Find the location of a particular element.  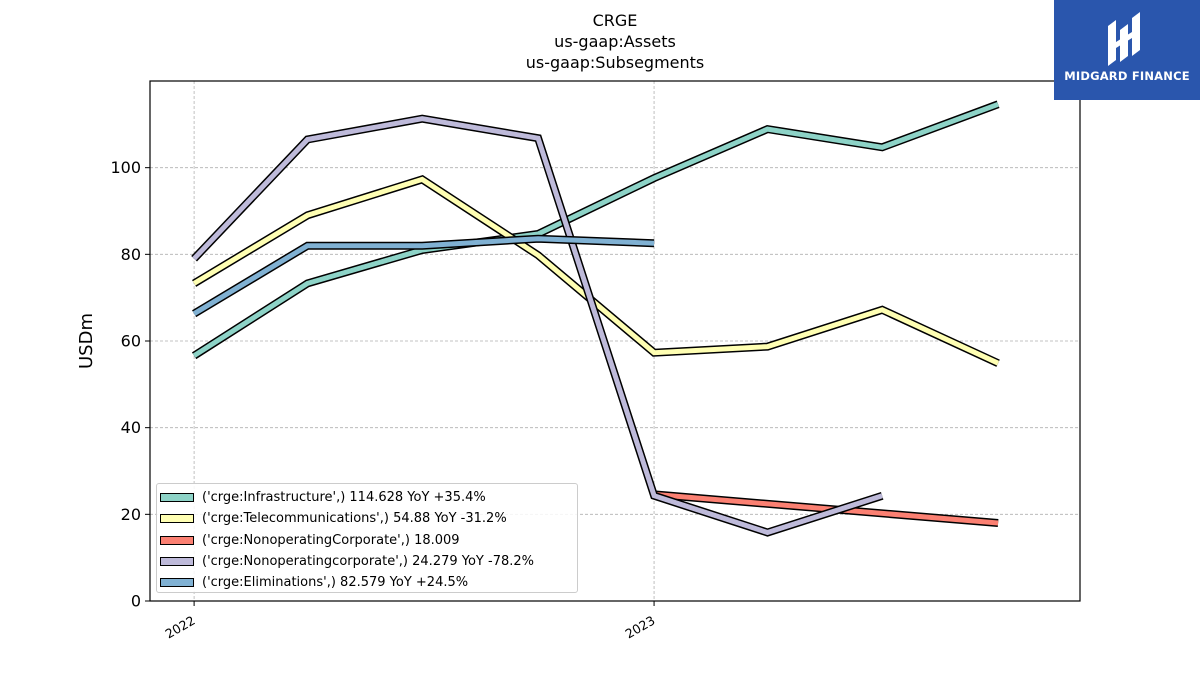

legend-item: ('crge:Eliminations',) 82.579 YoY +24.5% is located at coordinates (368, 582).